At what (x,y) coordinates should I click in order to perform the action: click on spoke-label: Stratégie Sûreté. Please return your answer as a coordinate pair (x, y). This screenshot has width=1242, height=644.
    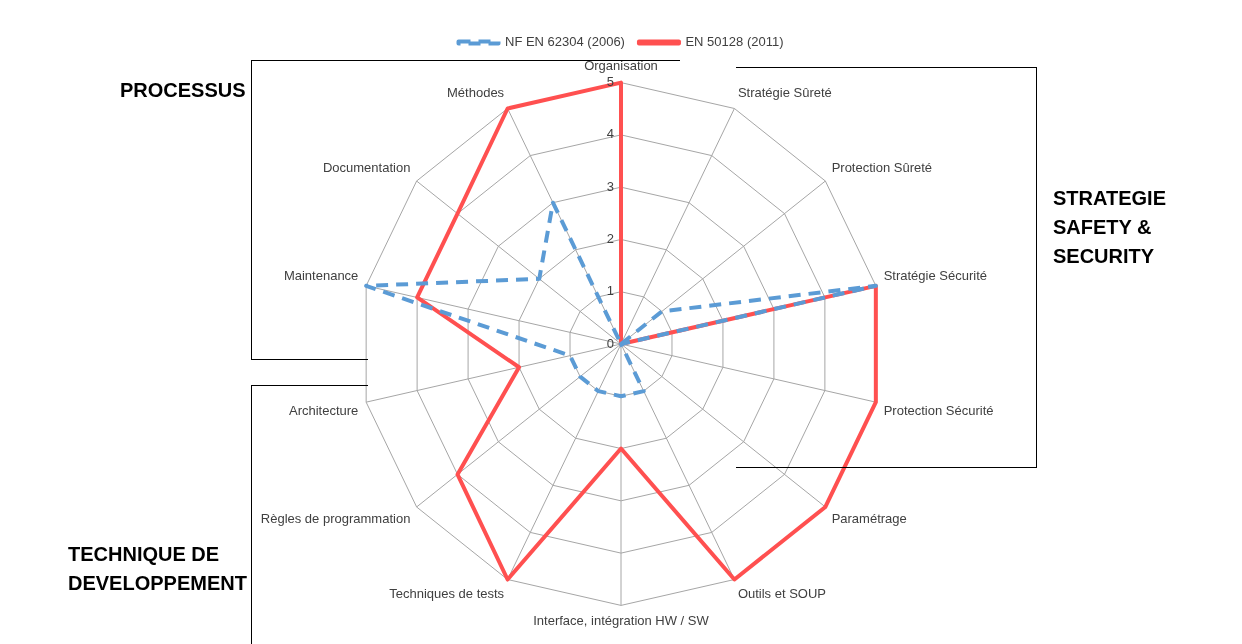
    Looking at the image, I should click on (784, 93).